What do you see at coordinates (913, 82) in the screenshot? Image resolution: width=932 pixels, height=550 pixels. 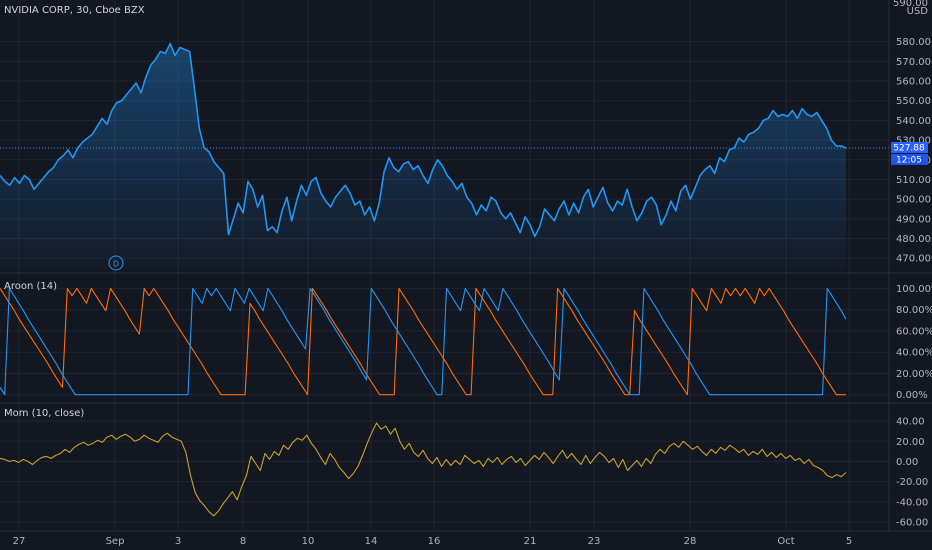 I see `y-tick-label: 560.00` at bounding box center [913, 82].